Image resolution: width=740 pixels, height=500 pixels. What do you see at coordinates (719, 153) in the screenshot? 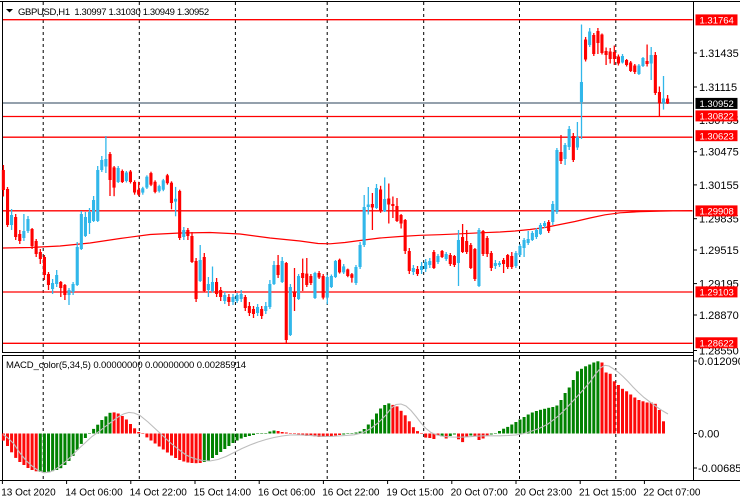
I see `svg-text: 1.30475` at bounding box center [719, 153].